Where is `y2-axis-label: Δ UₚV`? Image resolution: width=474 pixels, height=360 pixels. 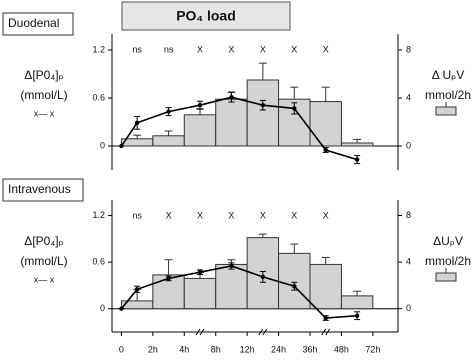
y2-axis-label: Δ UₚV is located at coordinates (448, 75).